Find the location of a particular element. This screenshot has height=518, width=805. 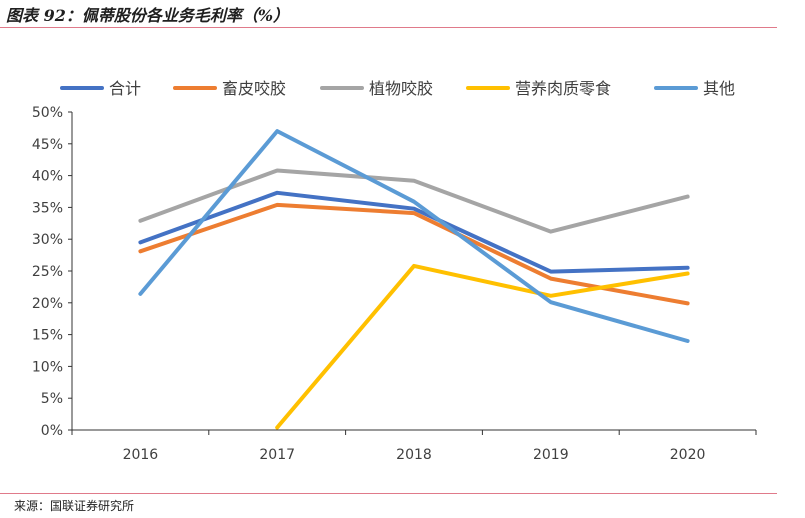

legend-label-2: 畜皮咬胶 is located at coordinates (254, 88).